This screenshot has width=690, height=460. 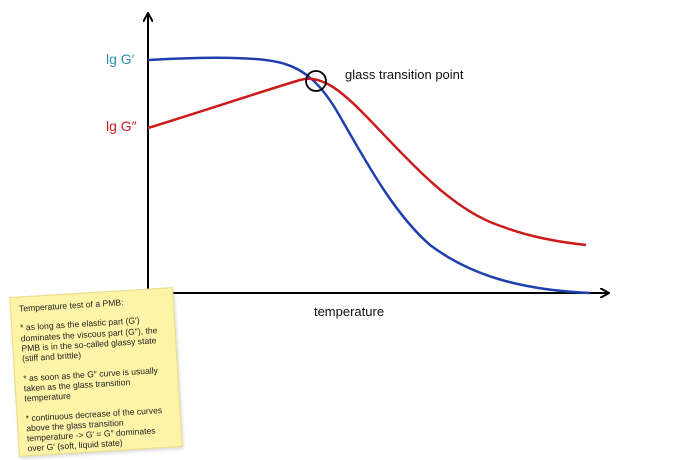 What do you see at coordinates (316, 81) in the screenshot?
I see `transition-marker` at bounding box center [316, 81].